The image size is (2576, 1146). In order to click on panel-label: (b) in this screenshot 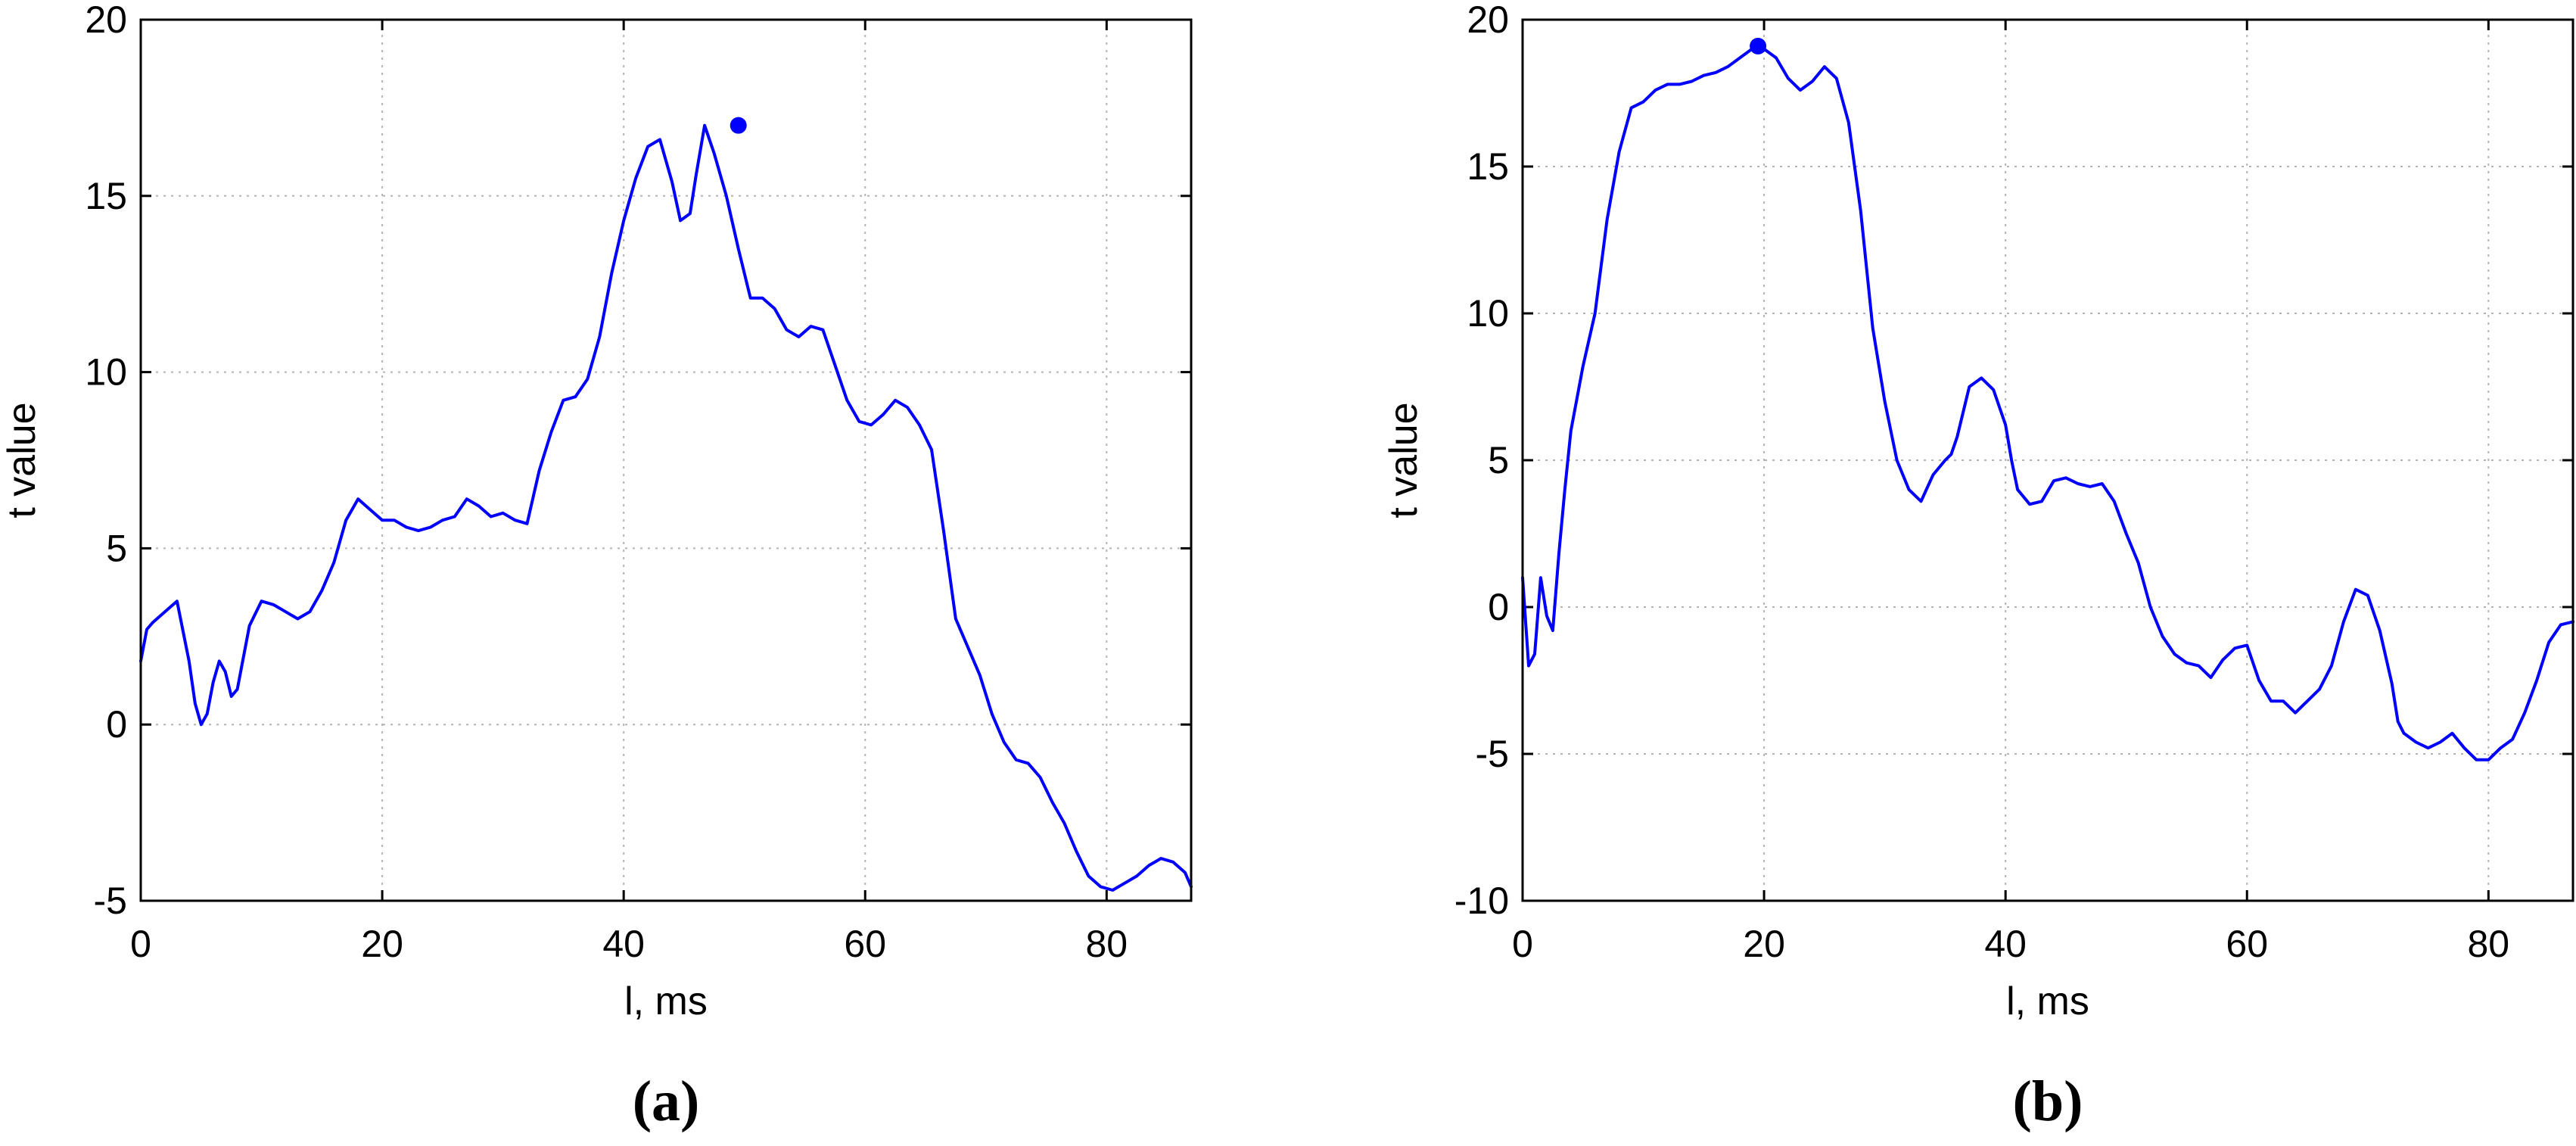, I will do `click(2048, 1101)`.